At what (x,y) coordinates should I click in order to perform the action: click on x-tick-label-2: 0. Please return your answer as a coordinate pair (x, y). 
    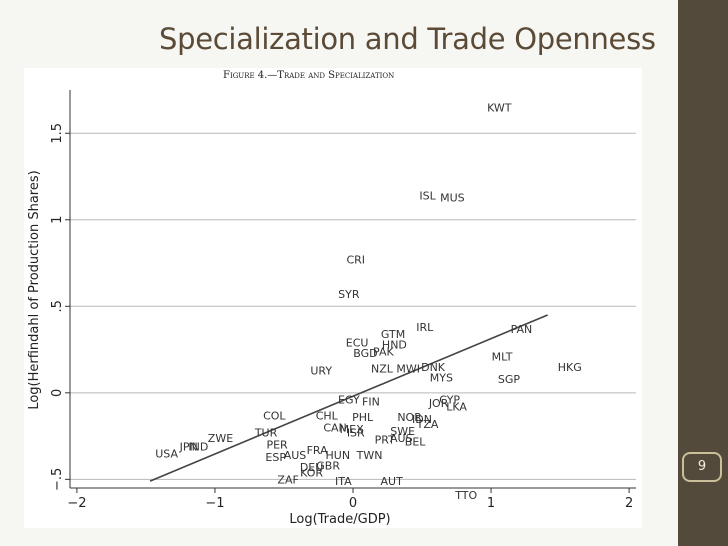
    Looking at the image, I should click on (353, 503).